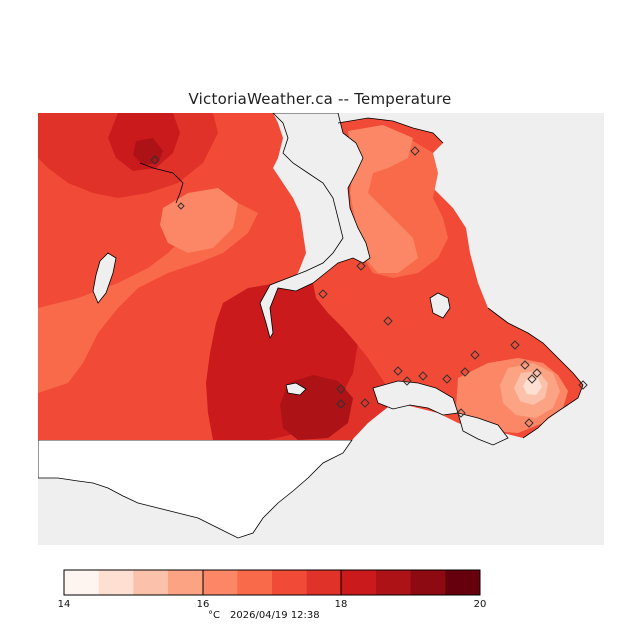 The image size is (640, 640). What do you see at coordinates (341, 604) in the screenshot?
I see `legend-tick-18: 18` at bounding box center [341, 604].